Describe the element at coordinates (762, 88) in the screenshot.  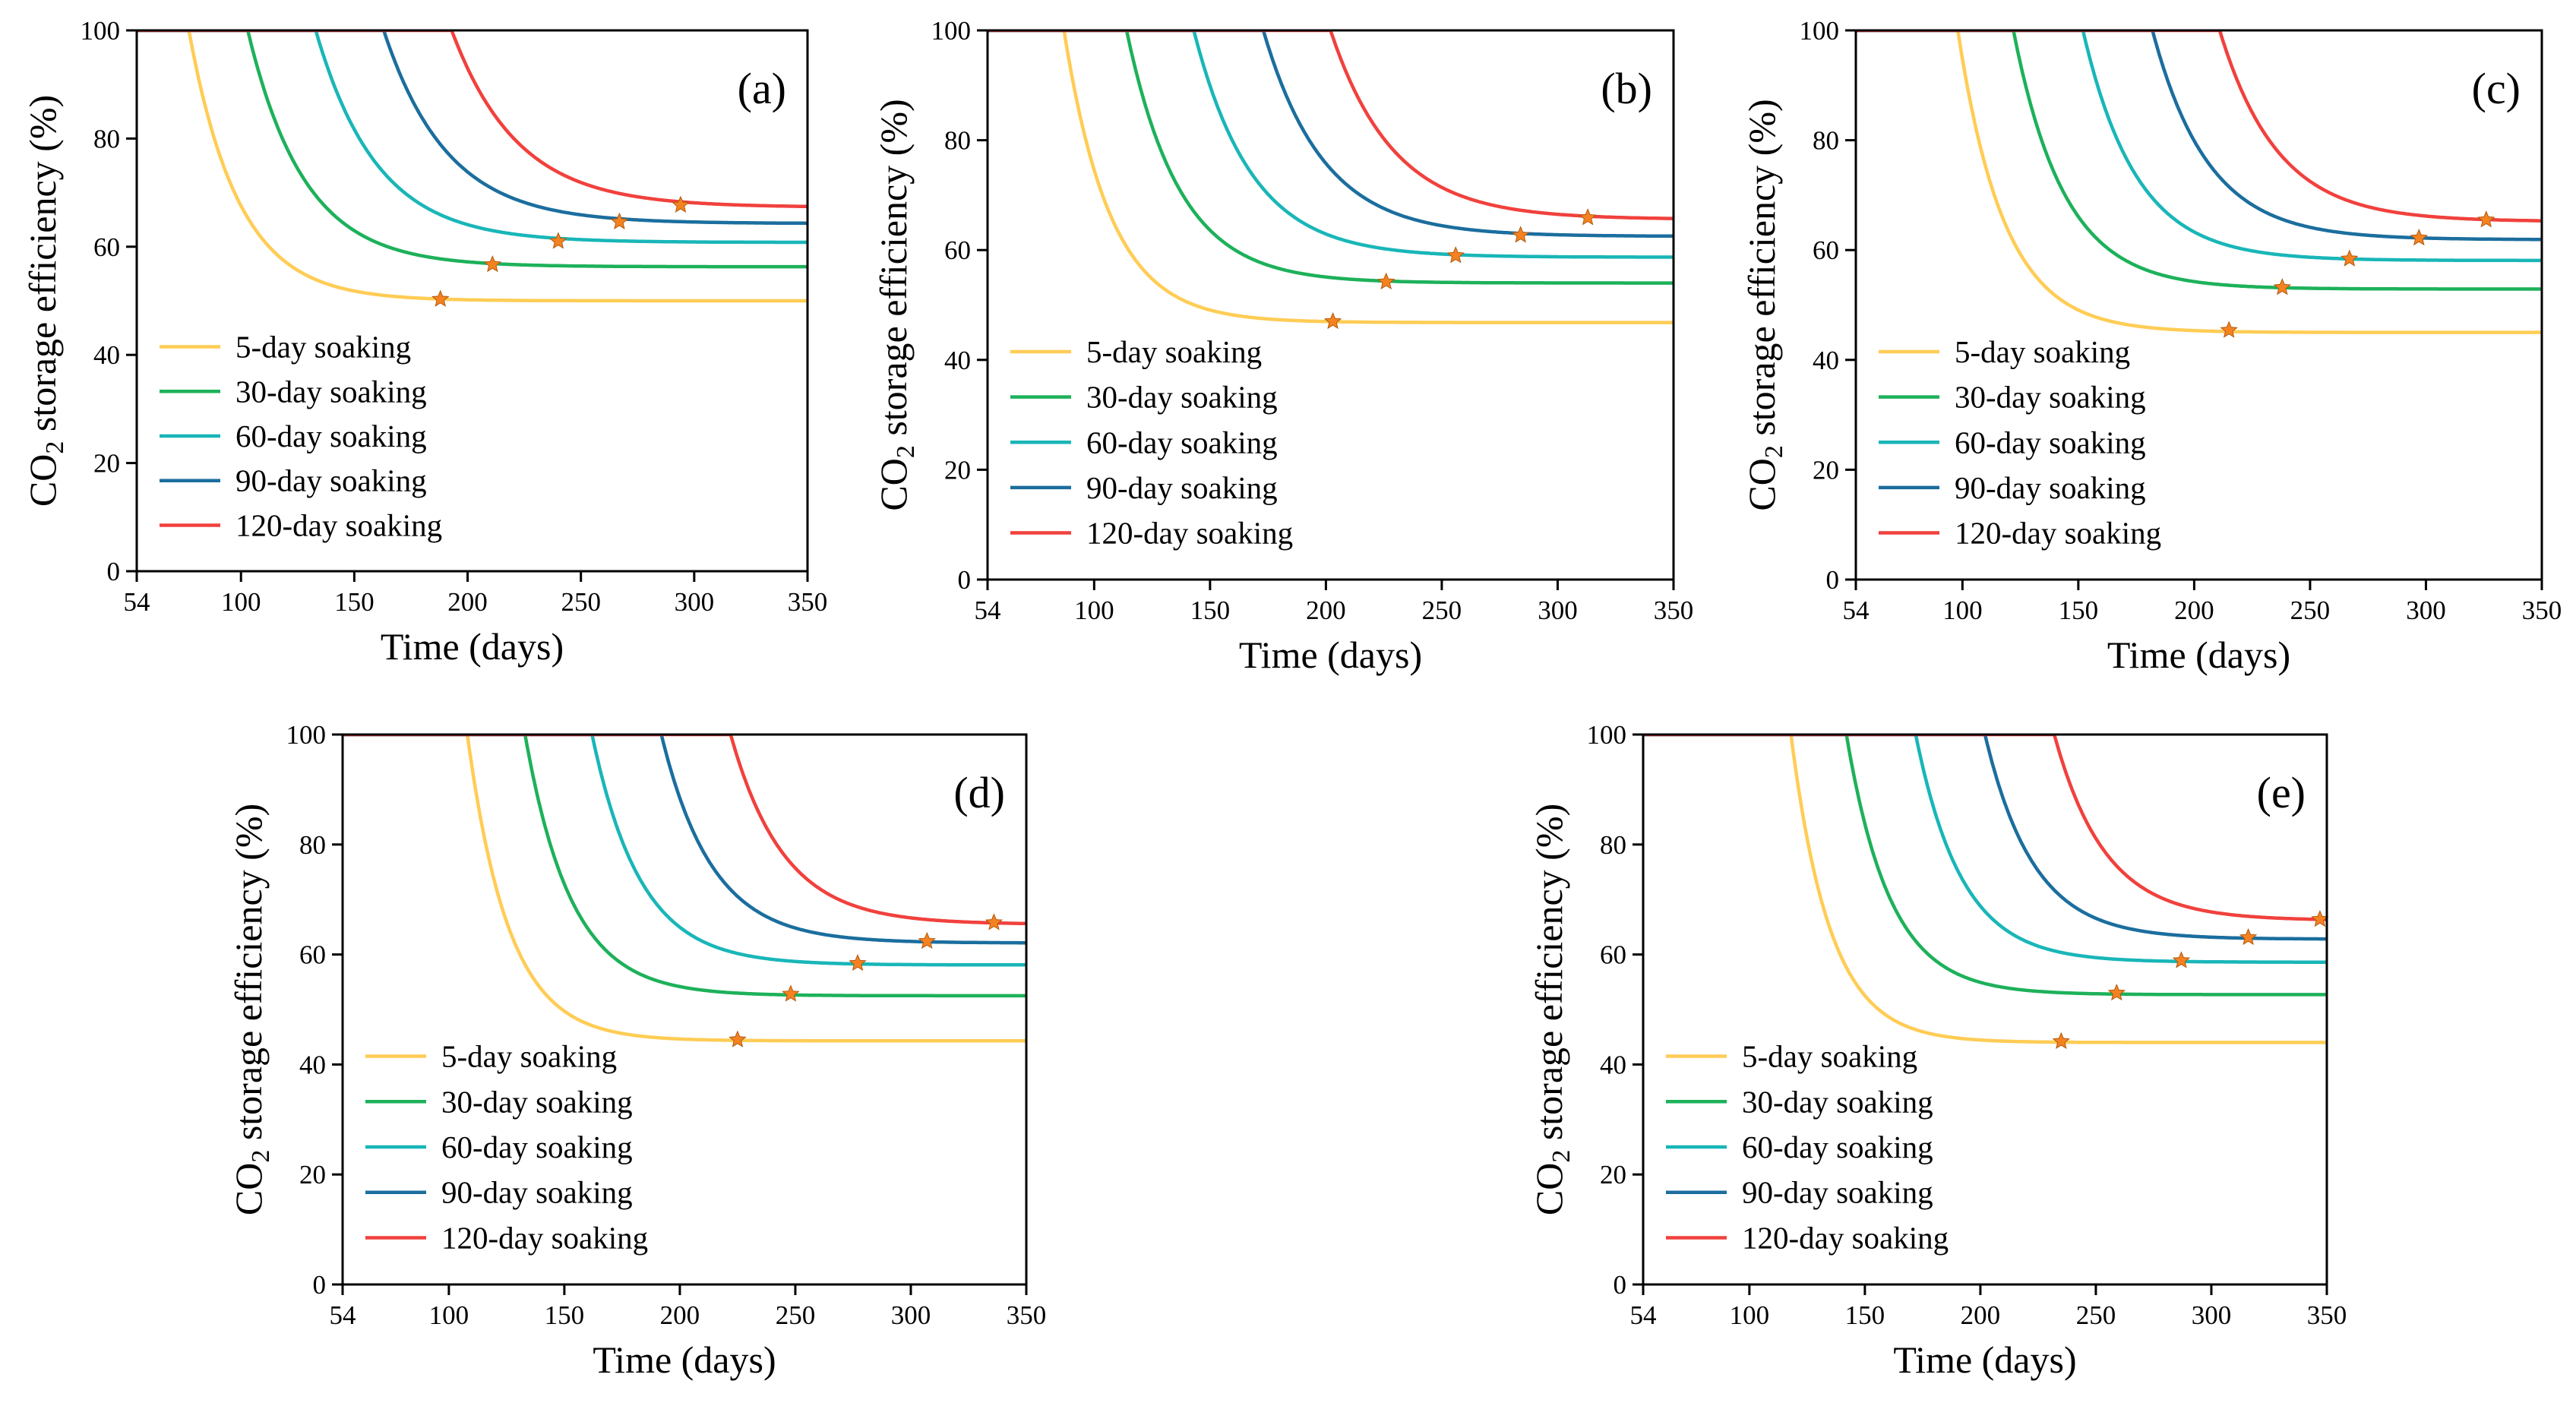
I see `panel-label: (a)` at that location.